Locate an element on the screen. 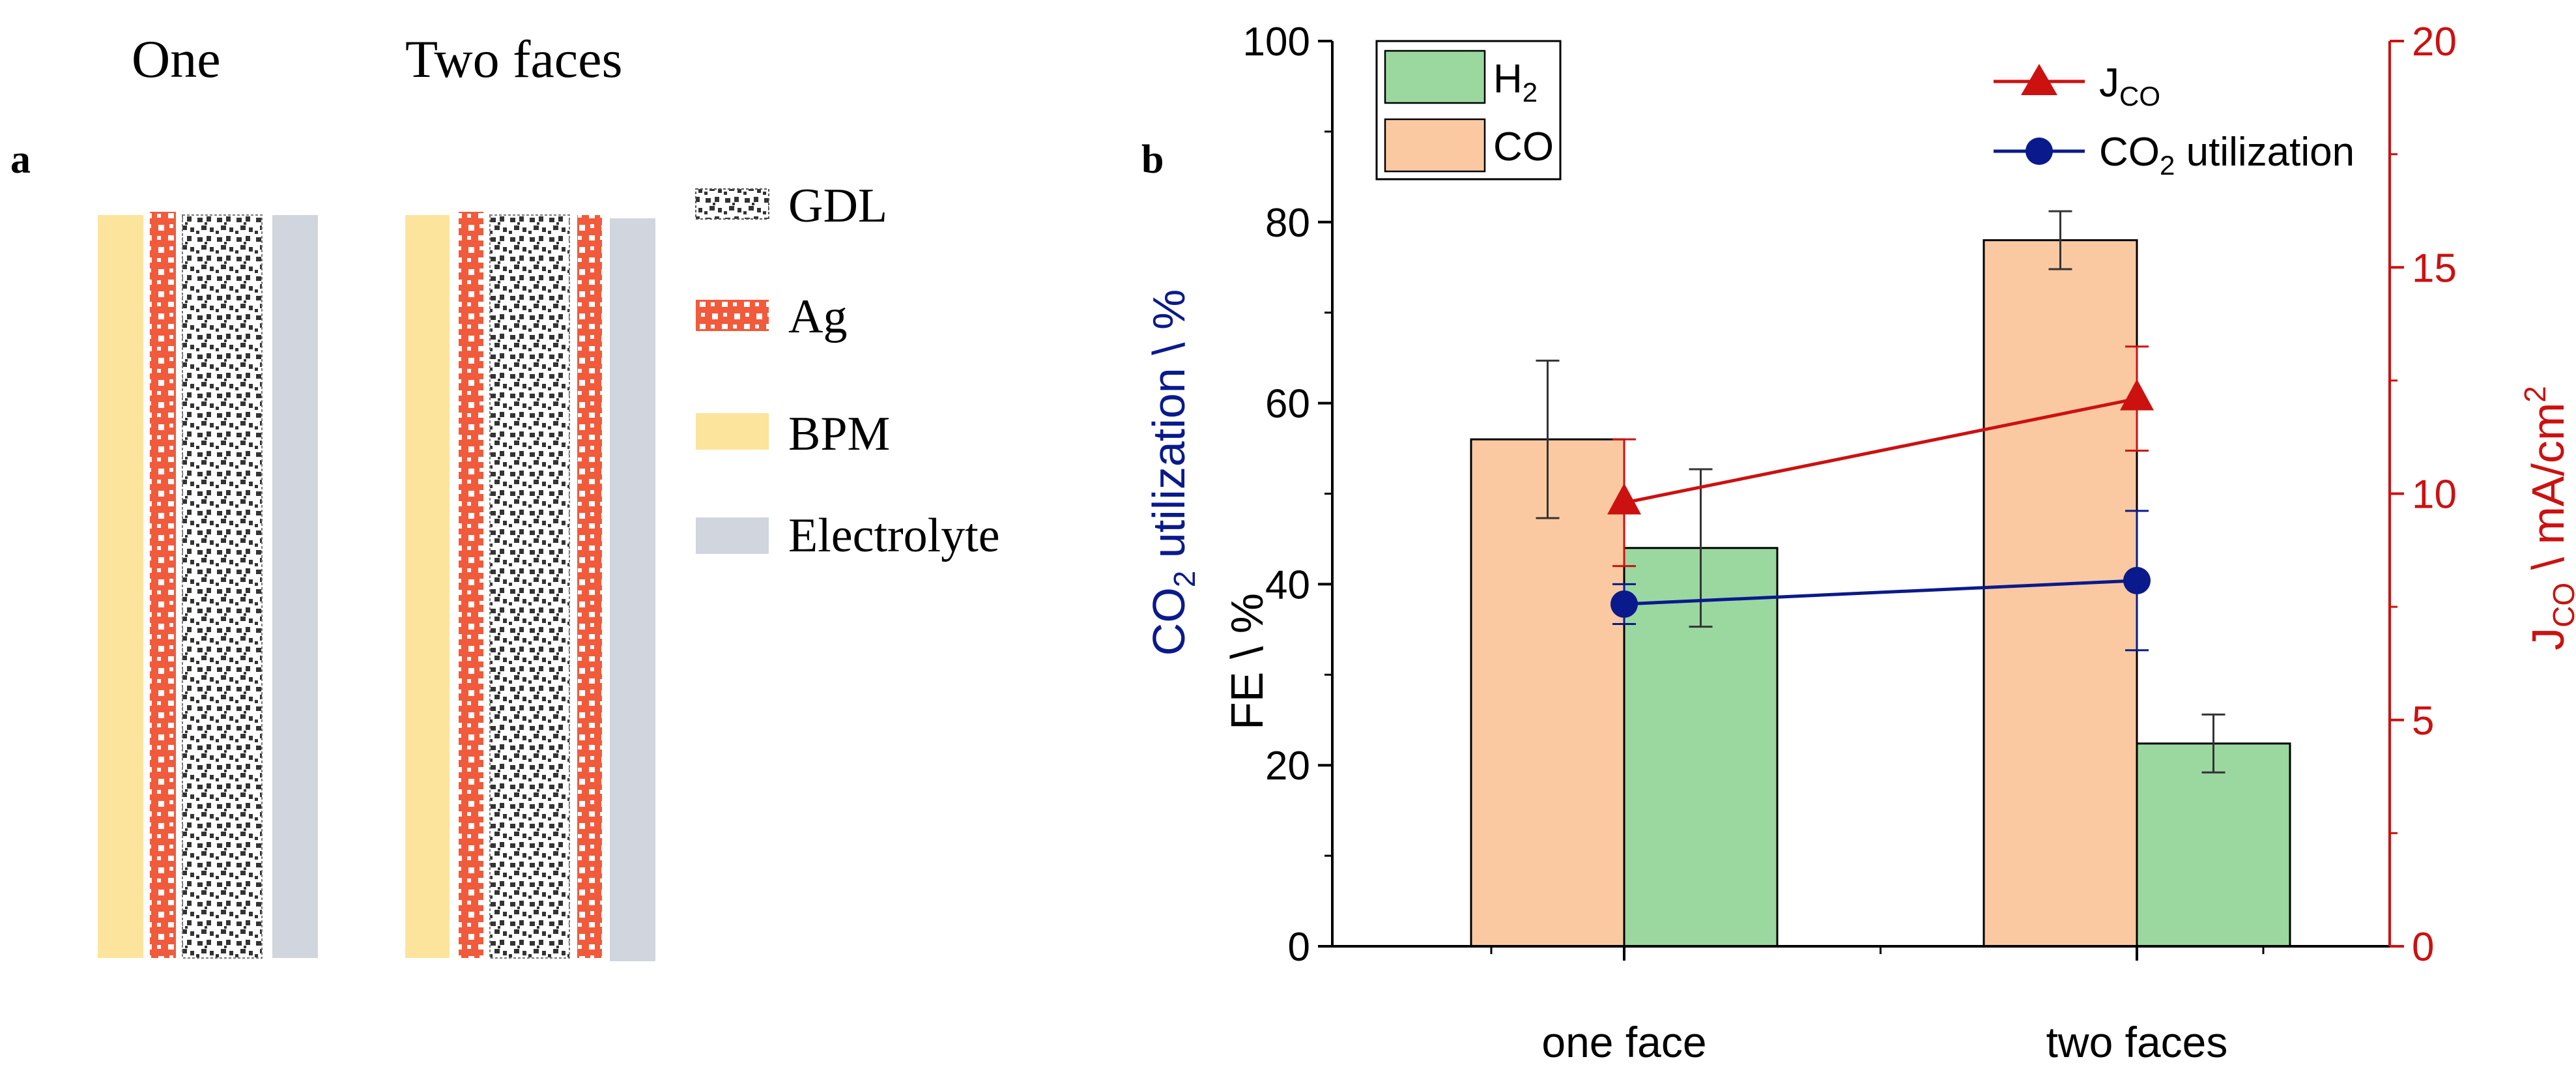 This screenshot has height=1089, width=2576. legend-swatch-gdl is located at coordinates (732, 204).